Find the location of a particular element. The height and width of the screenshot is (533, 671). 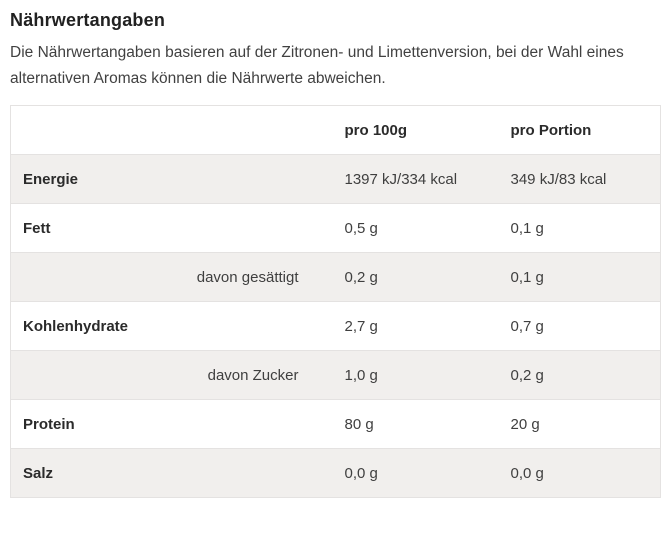

value-pro-portion: 0,7 g is located at coordinates (579, 326).